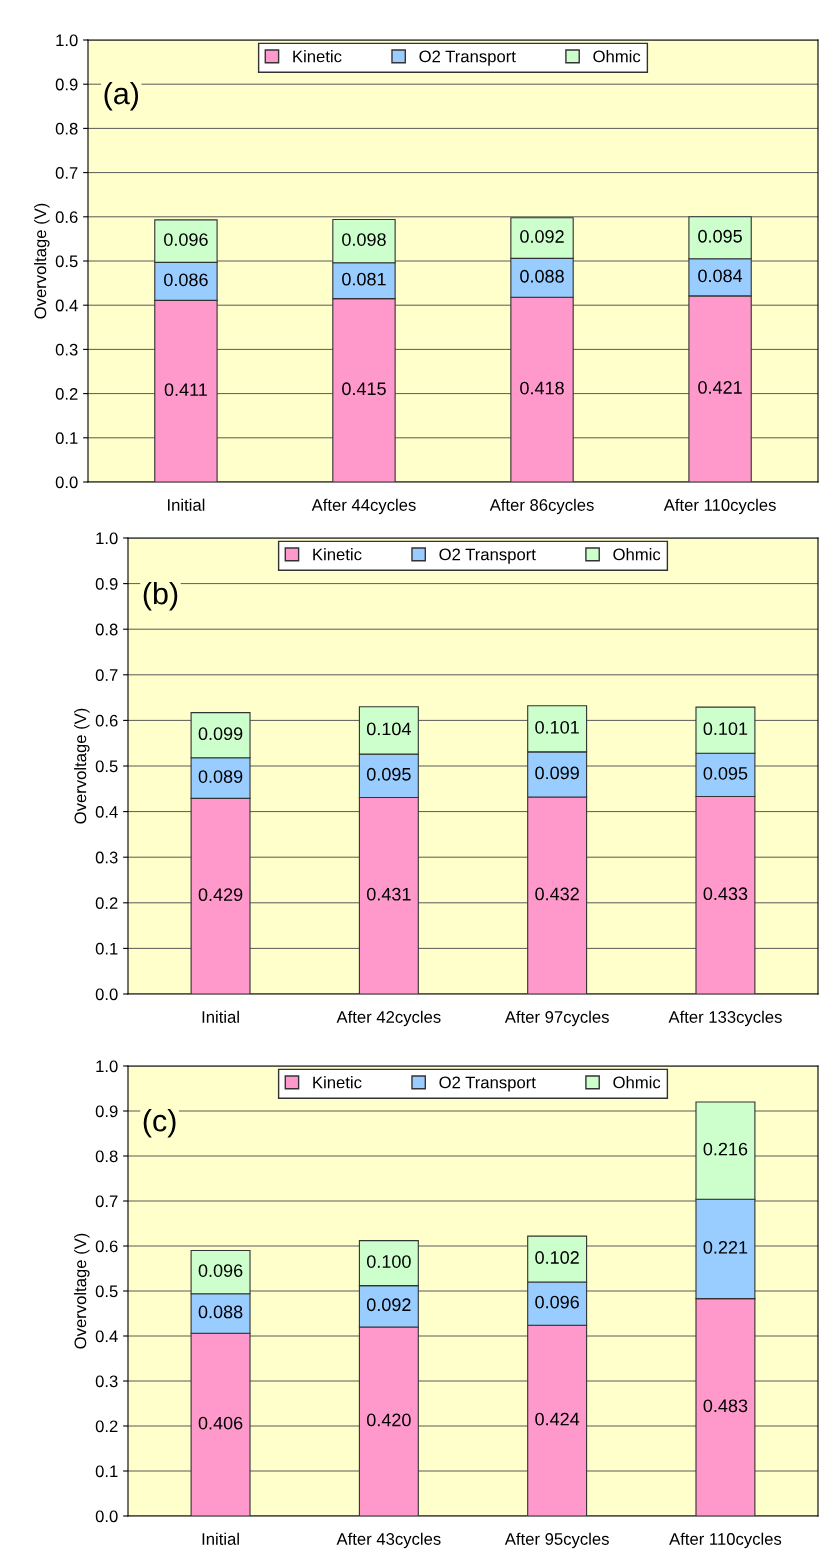  Describe the element at coordinates (159, 1123) in the screenshot. I see `annotation: (c)` at that location.